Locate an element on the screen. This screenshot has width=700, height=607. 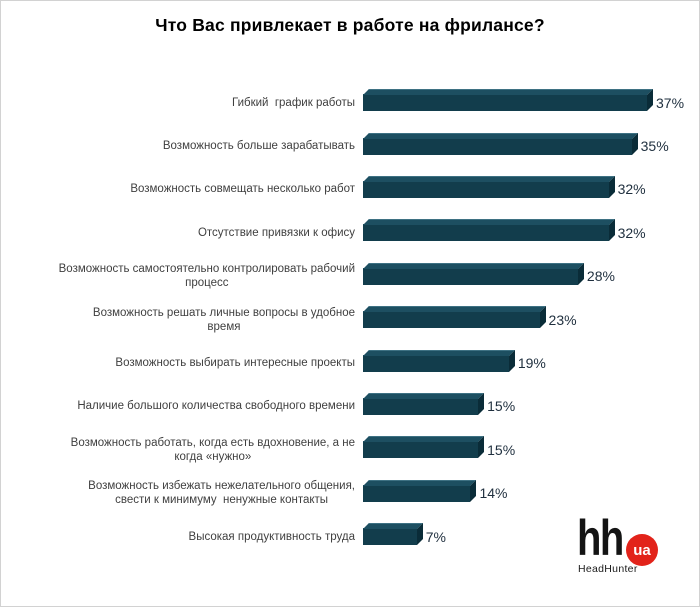
chart-row: Отсутствие привязки к офису 32% is located at coordinates (351, 232).